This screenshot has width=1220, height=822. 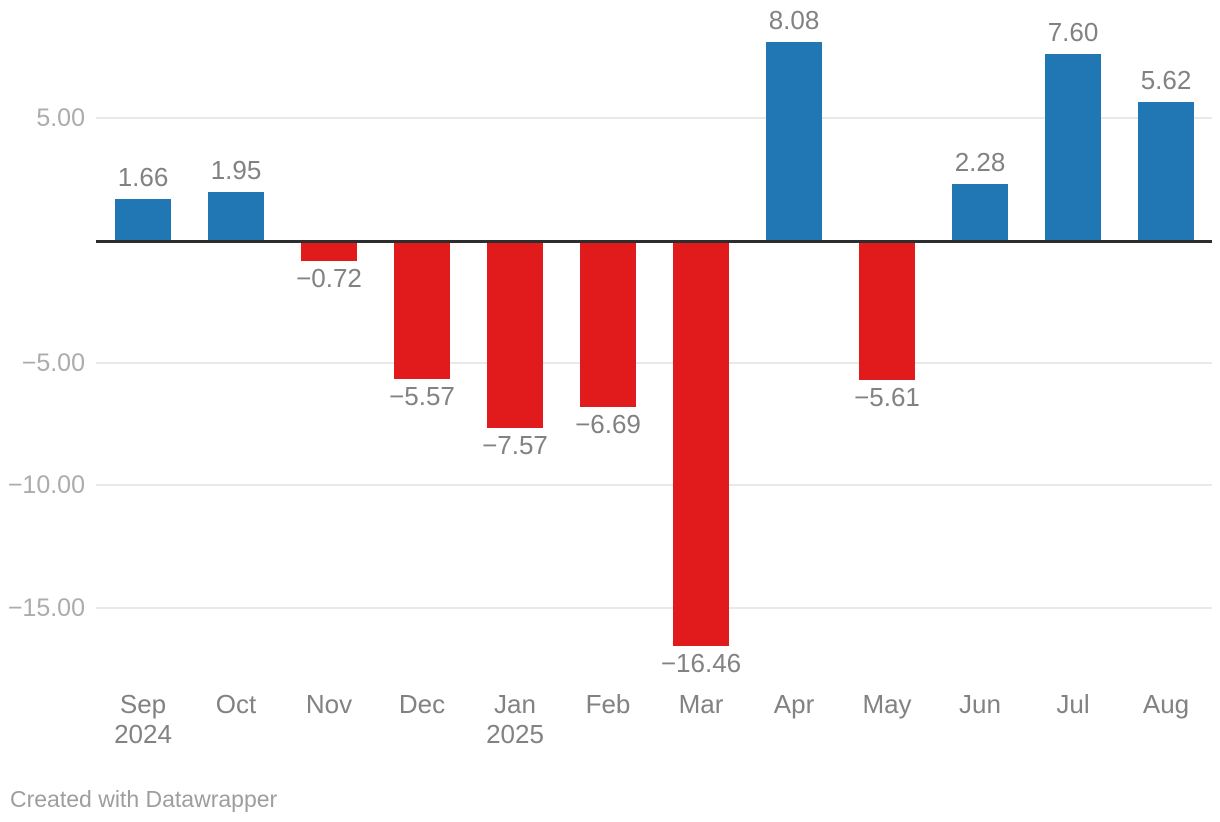 What do you see at coordinates (654, 608) in the screenshot?
I see `gridline-−15.00` at bounding box center [654, 608].